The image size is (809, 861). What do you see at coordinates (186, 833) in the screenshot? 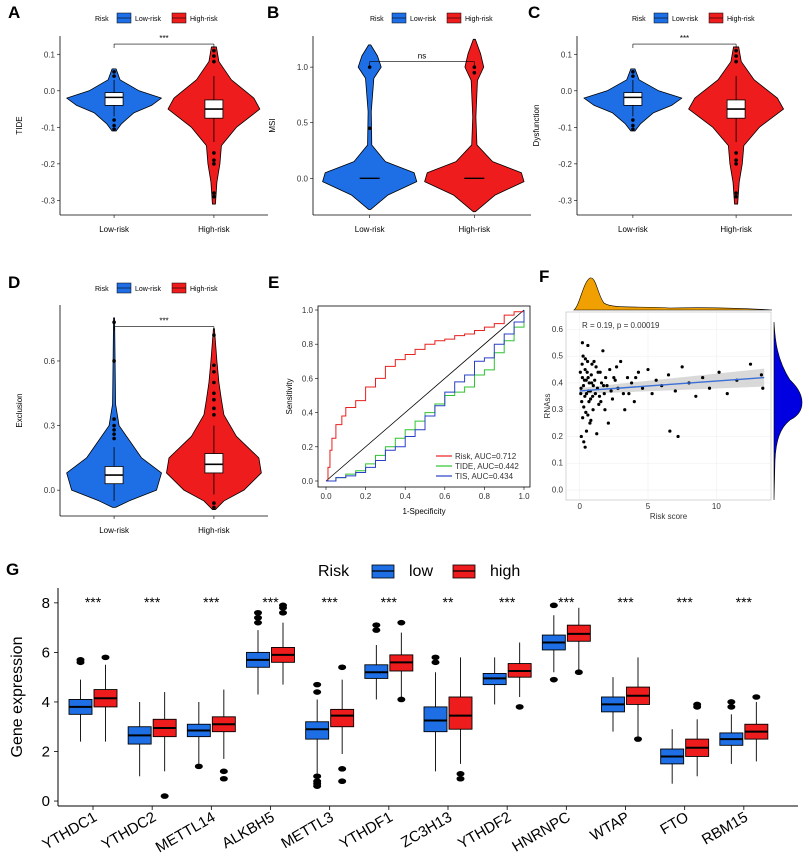
I see `x-tick-label: METTL14` at bounding box center [186, 833].